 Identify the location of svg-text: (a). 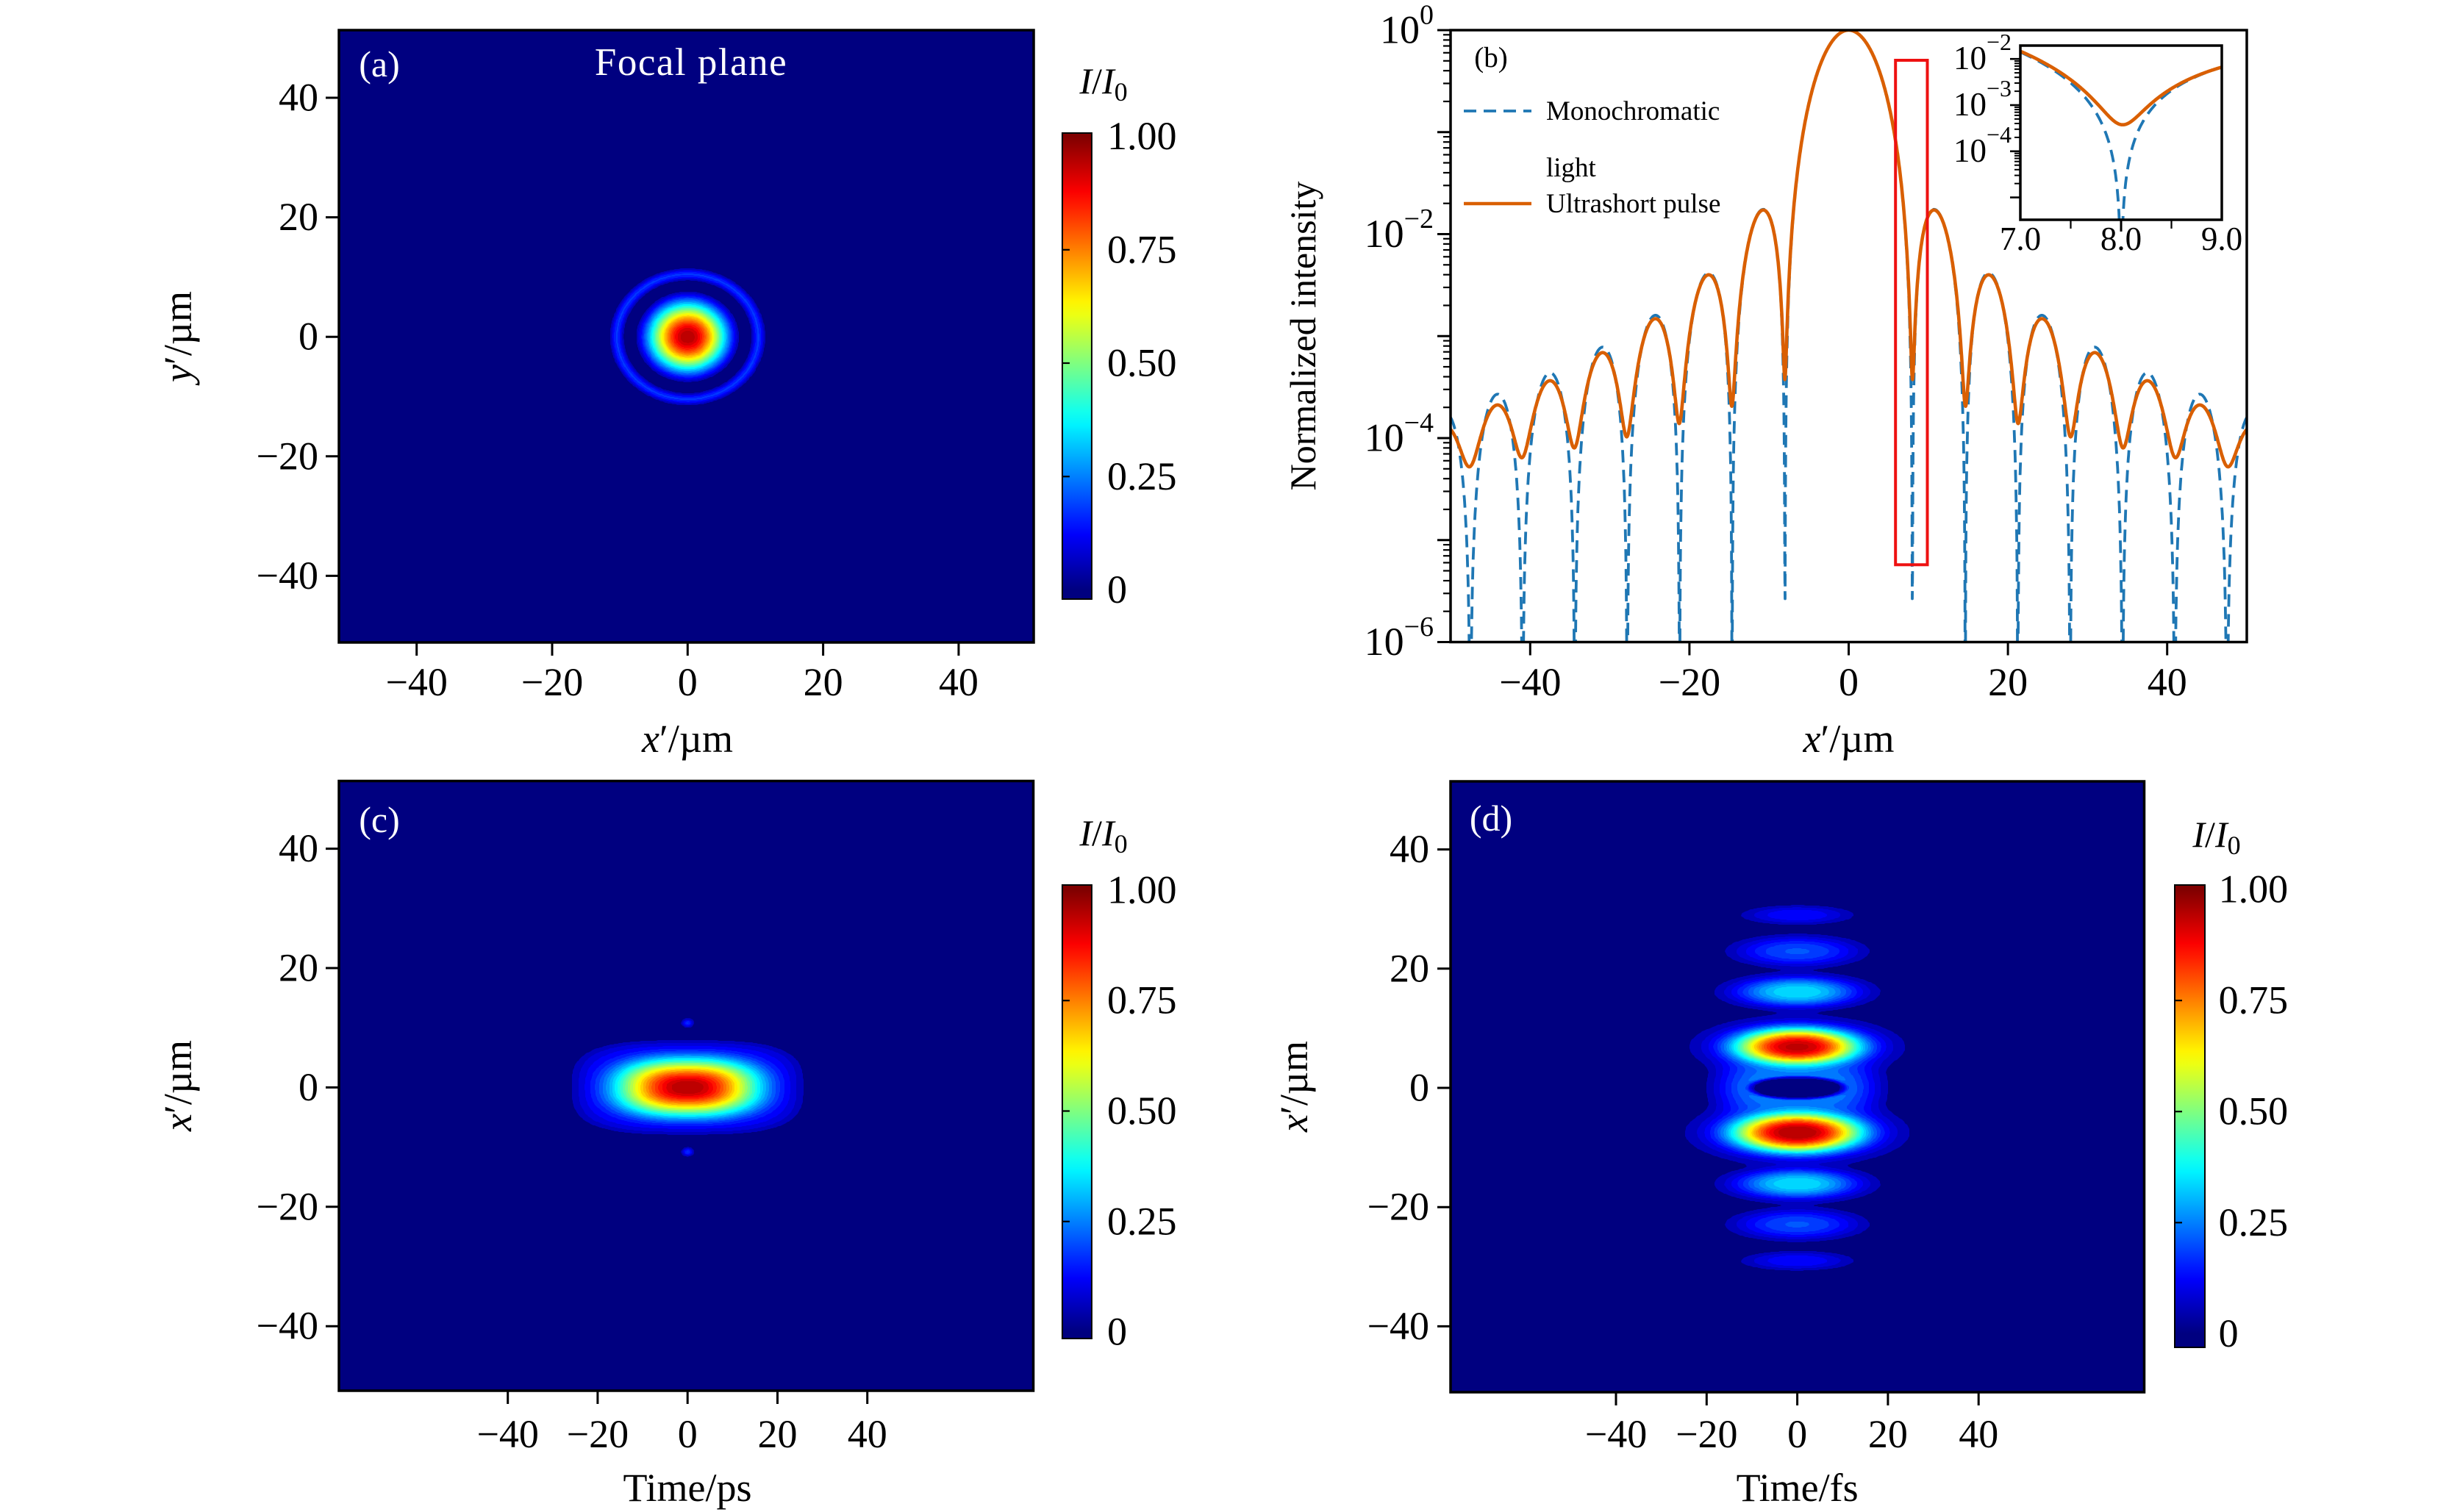
(379, 64).